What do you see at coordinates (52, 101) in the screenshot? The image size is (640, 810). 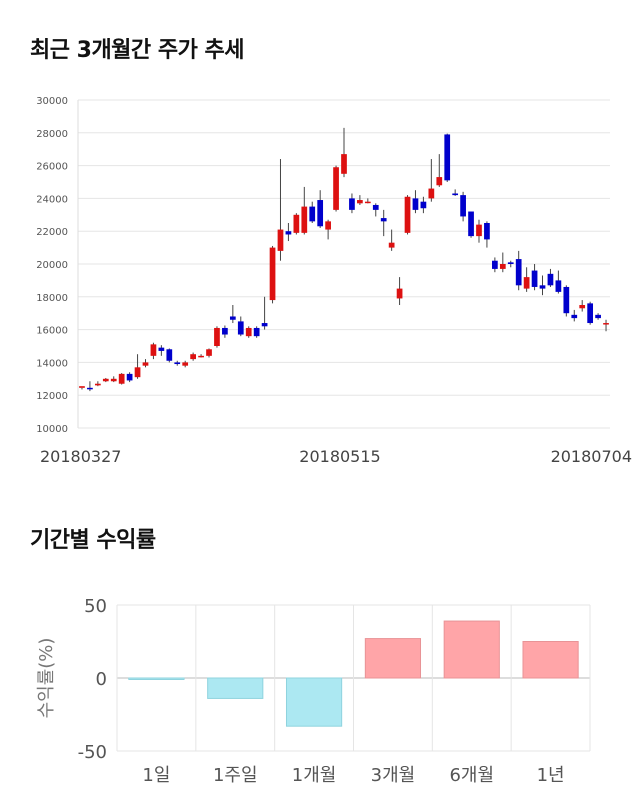 I see `y-tick-label: 30000` at bounding box center [52, 101].